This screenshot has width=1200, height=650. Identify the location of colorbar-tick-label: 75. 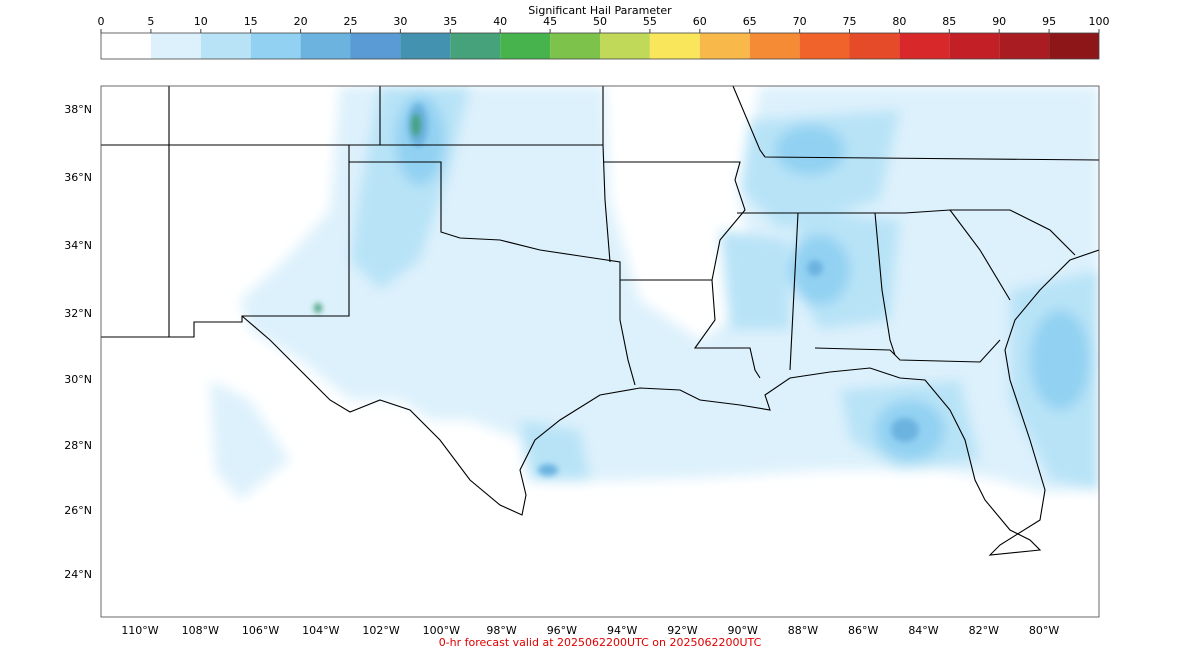
(850, 21).